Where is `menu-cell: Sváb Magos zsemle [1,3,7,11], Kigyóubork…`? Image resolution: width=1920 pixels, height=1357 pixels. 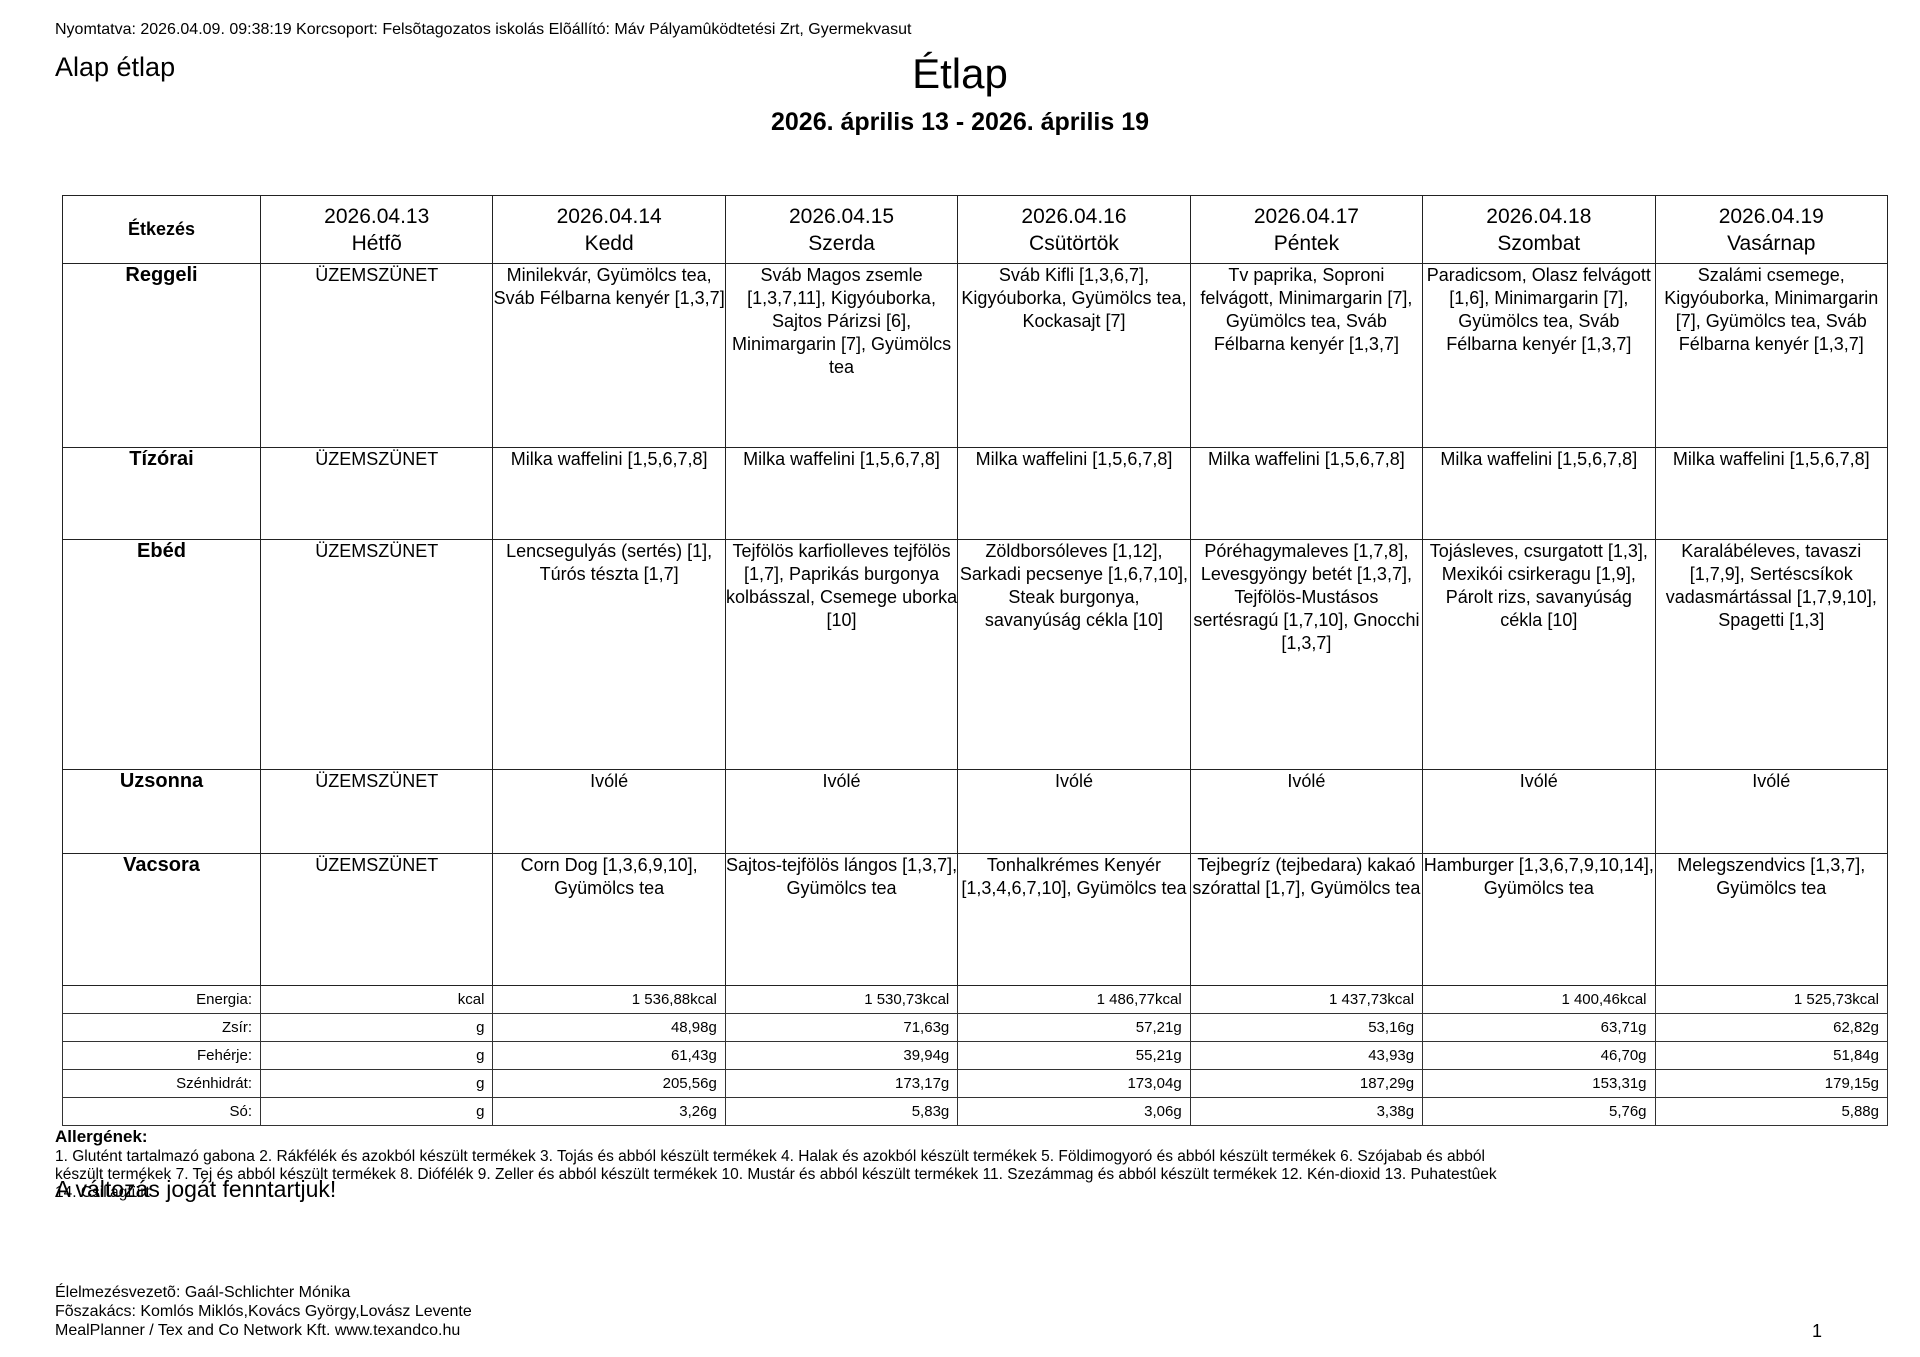 menu-cell: Sváb Magos zsemle [1,3,7,11], Kigyóubork… is located at coordinates (841, 355).